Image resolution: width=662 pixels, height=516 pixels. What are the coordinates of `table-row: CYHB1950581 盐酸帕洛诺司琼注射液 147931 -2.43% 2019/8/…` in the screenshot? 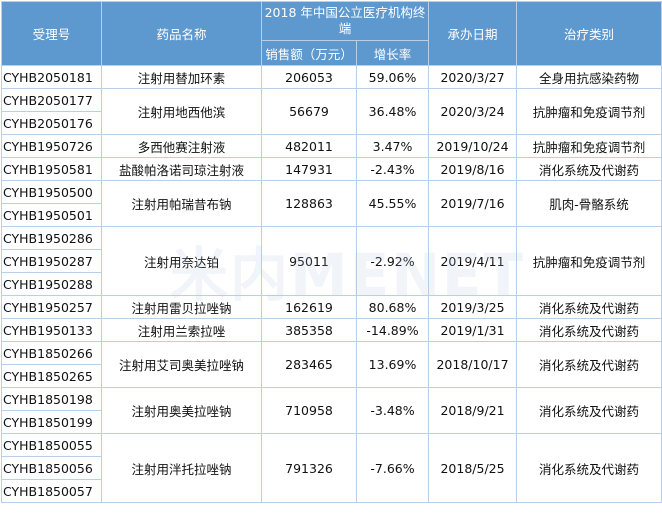 It's located at (331, 169).